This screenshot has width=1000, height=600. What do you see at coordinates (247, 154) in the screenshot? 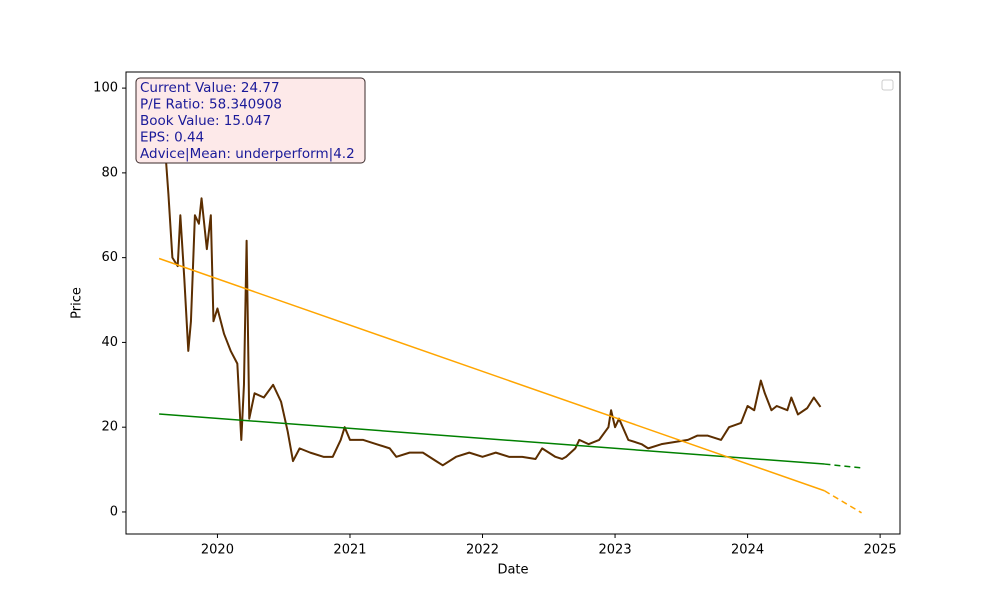
I see `annotation-line: Advice|Mean: underperform|4.2` at bounding box center [247, 154].